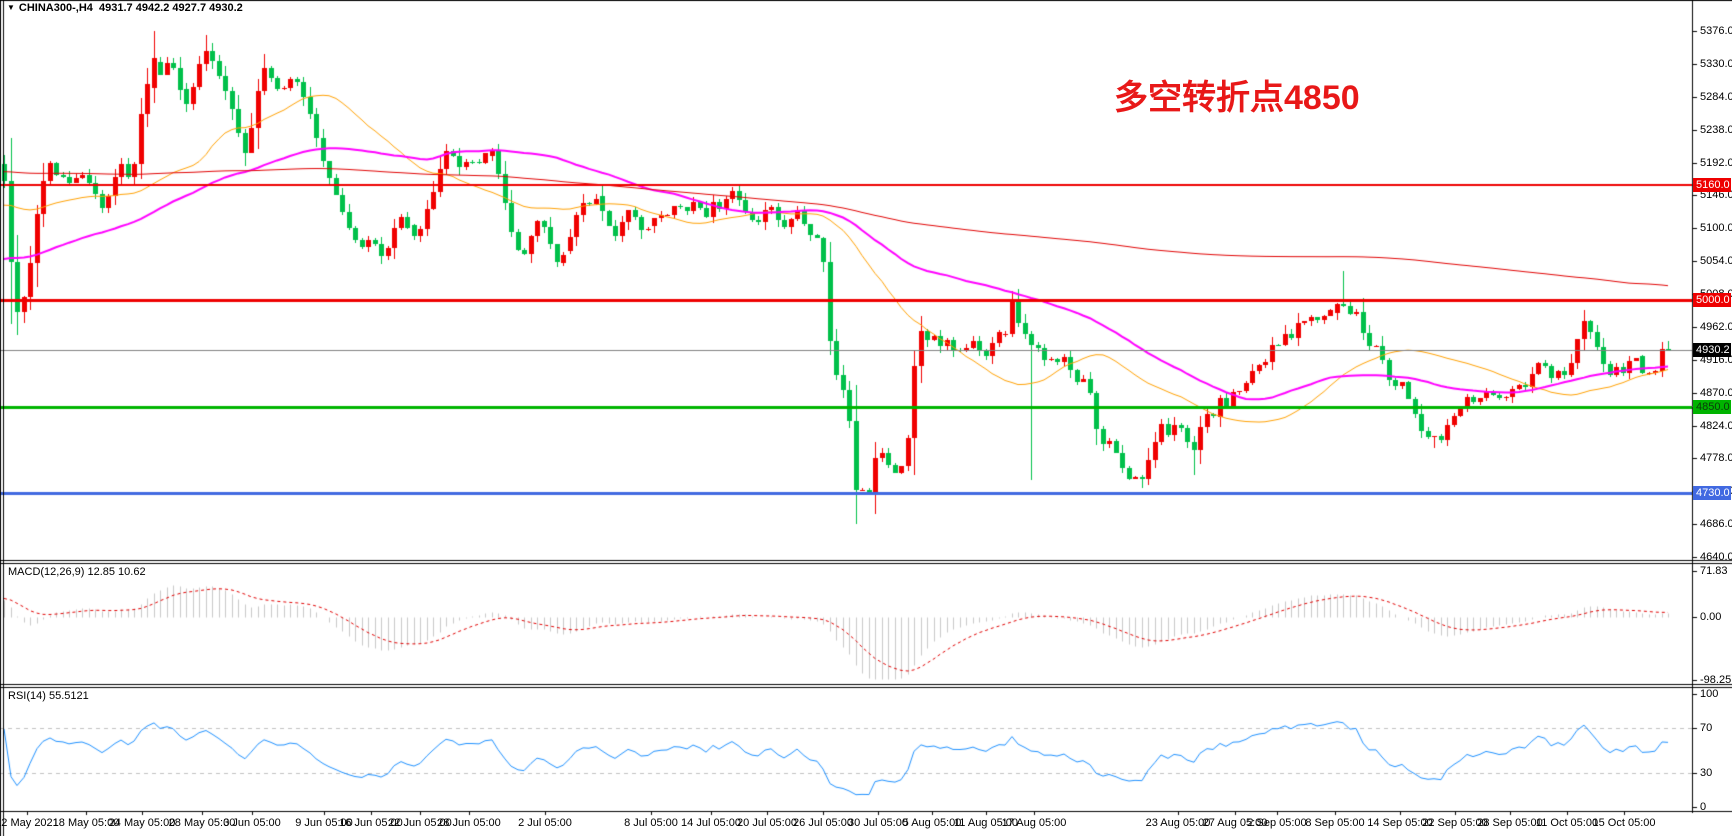 The height and width of the screenshot is (836, 1732). What do you see at coordinates (1706, 727) in the screenshot?
I see `rsi-tick-label: 70` at bounding box center [1706, 727].